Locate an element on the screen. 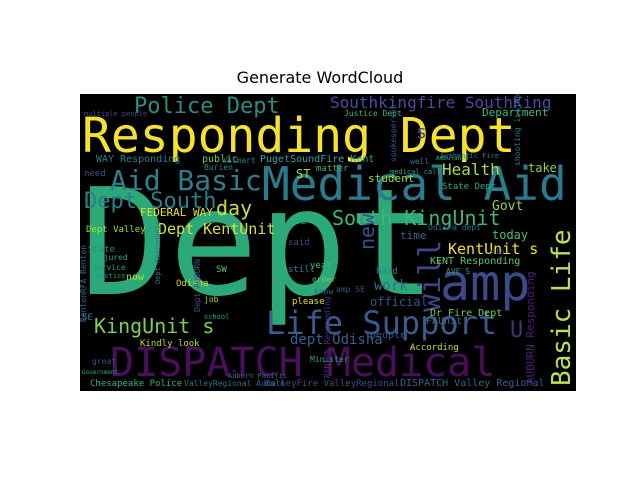  word: t is located at coordinates (234, 372).